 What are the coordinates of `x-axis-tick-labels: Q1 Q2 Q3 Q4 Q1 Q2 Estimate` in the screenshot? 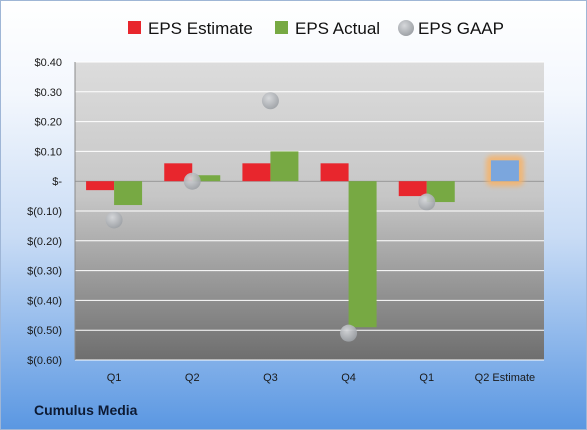 It's located at (321, 378).